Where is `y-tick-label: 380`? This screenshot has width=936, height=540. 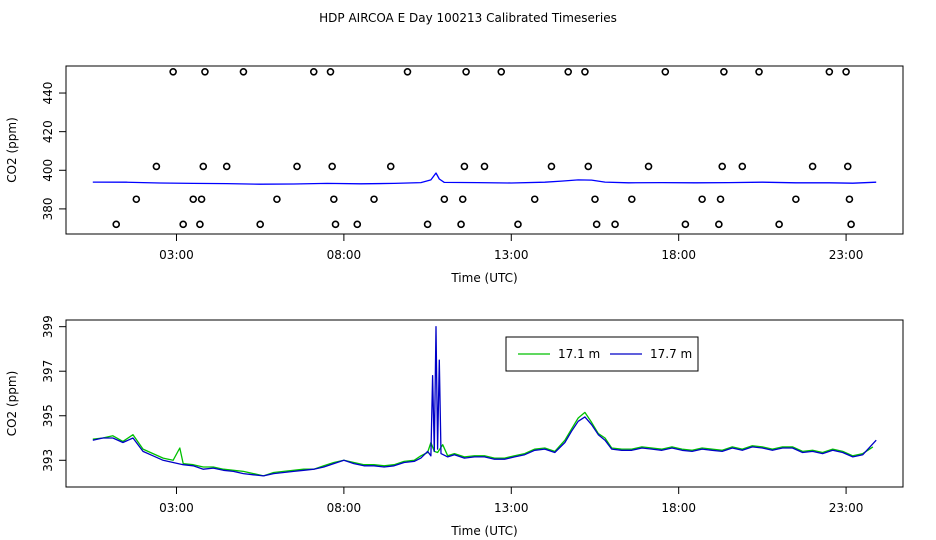 y-tick-label: 380 is located at coordinates (48, 208).